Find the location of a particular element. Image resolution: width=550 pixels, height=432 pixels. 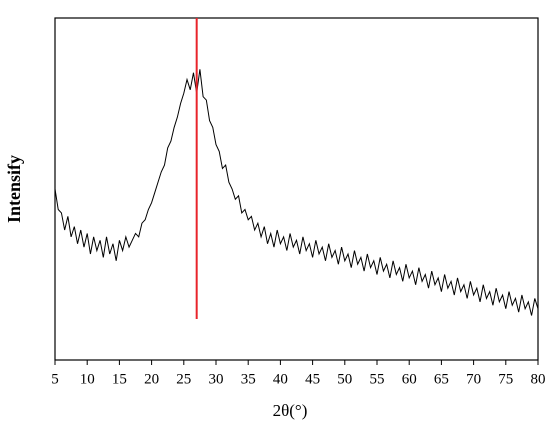

y-axis-label: Intensify is located at coordinates (14, 189).